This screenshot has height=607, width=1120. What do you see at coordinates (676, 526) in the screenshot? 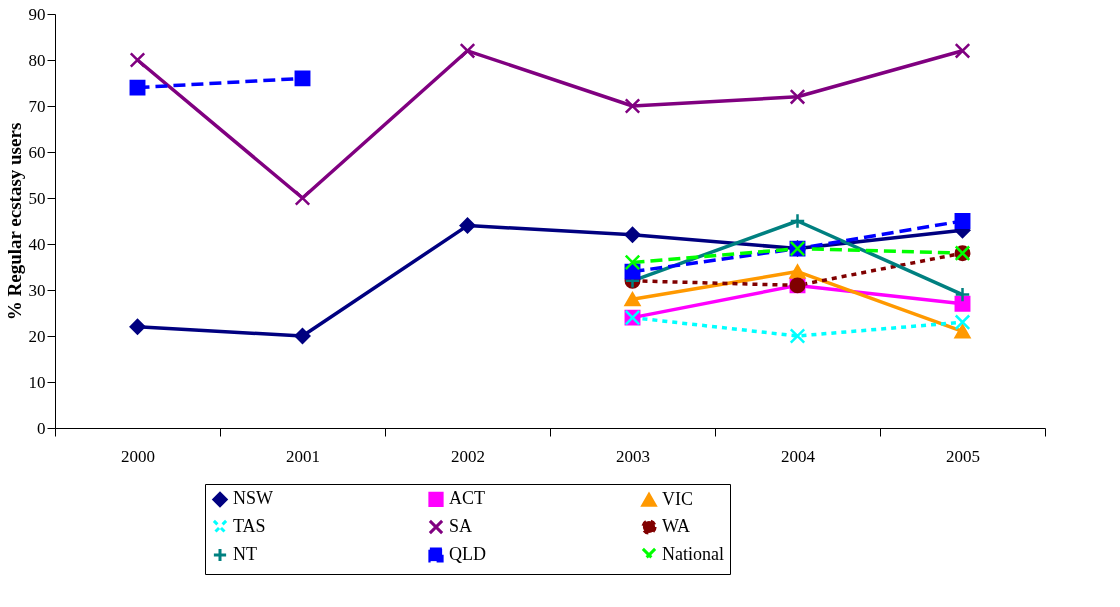
I see `legend-label: WA` at bounding box center [676, 526].